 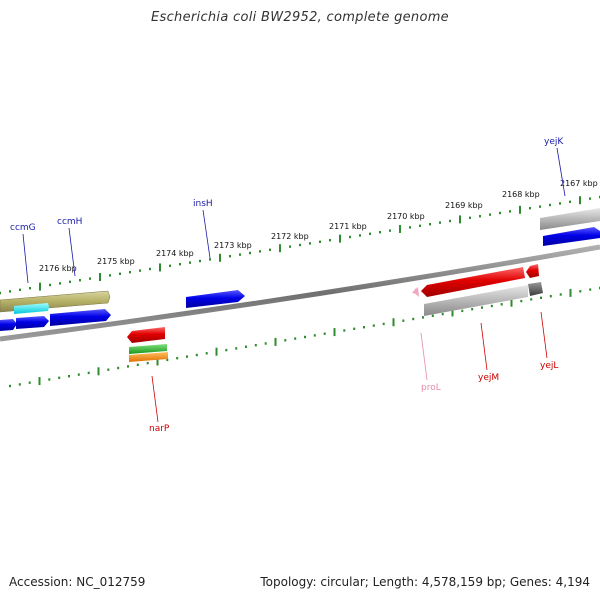 What do you see at coordinates (215, 299) in the screenshot?
I see `gene-insH-feature` at bounding box center [215, 299].